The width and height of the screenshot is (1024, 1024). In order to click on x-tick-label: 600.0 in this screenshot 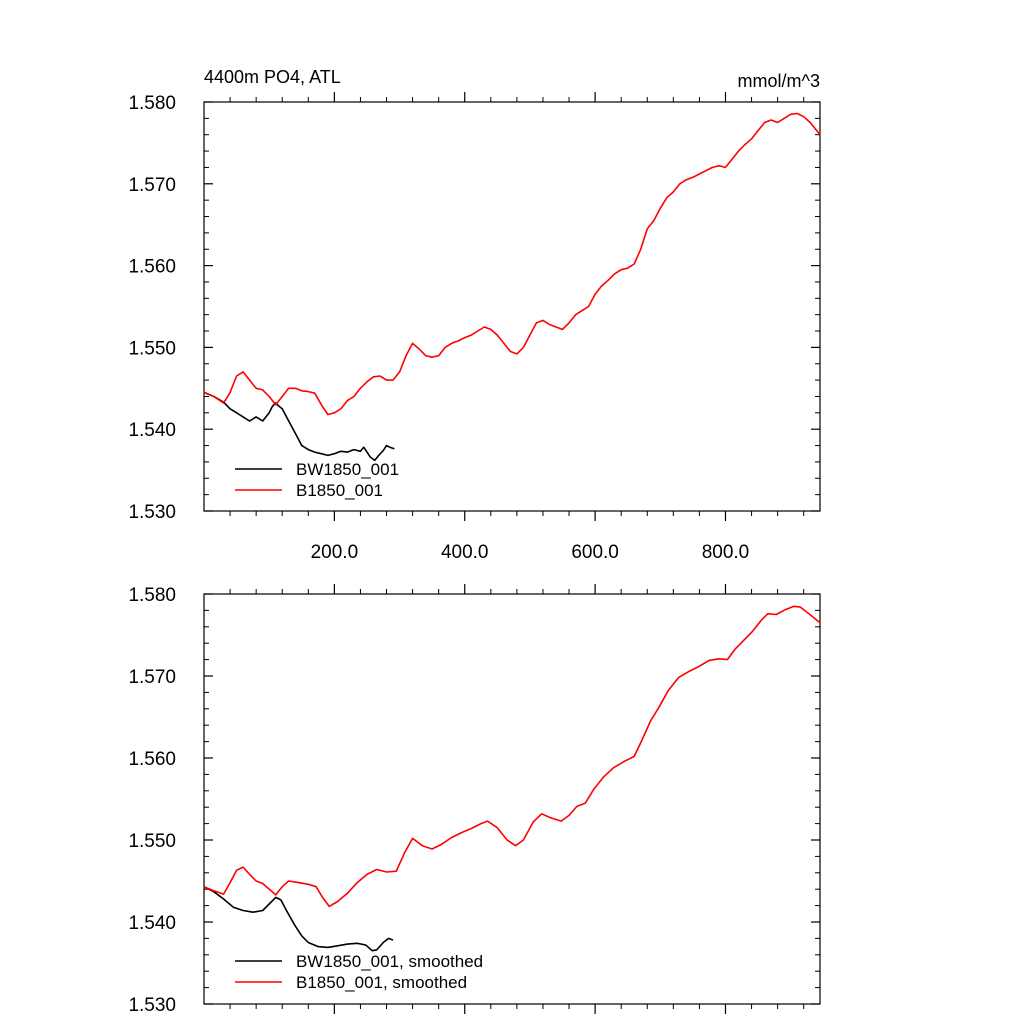, I will do `click(595, 552)`.